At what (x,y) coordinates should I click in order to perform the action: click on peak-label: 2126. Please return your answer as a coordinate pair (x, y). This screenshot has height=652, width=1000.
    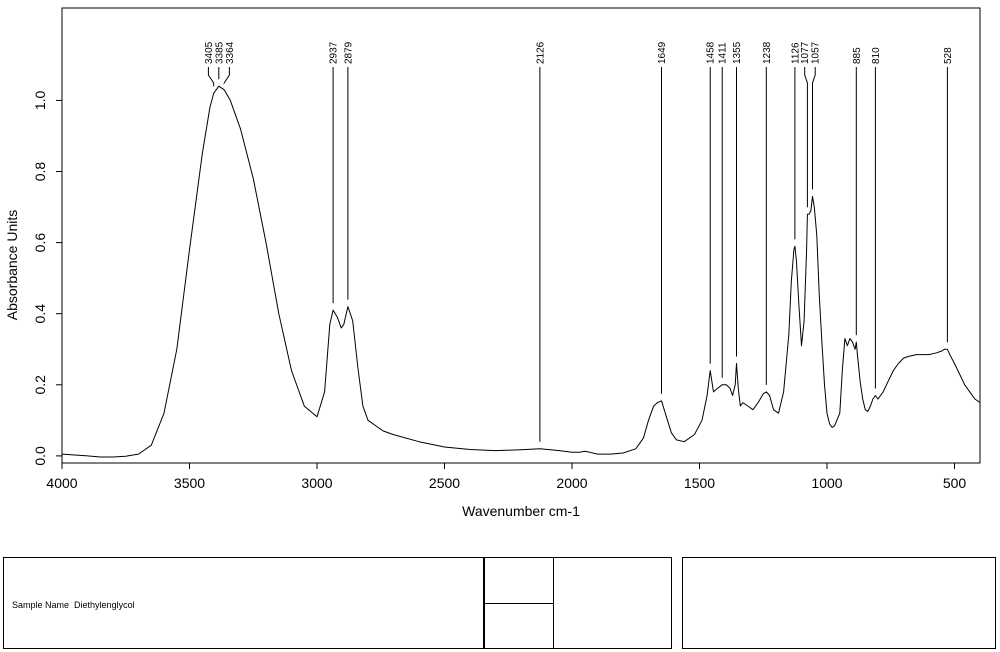
    Looking at the image, I should click on (540, 52).